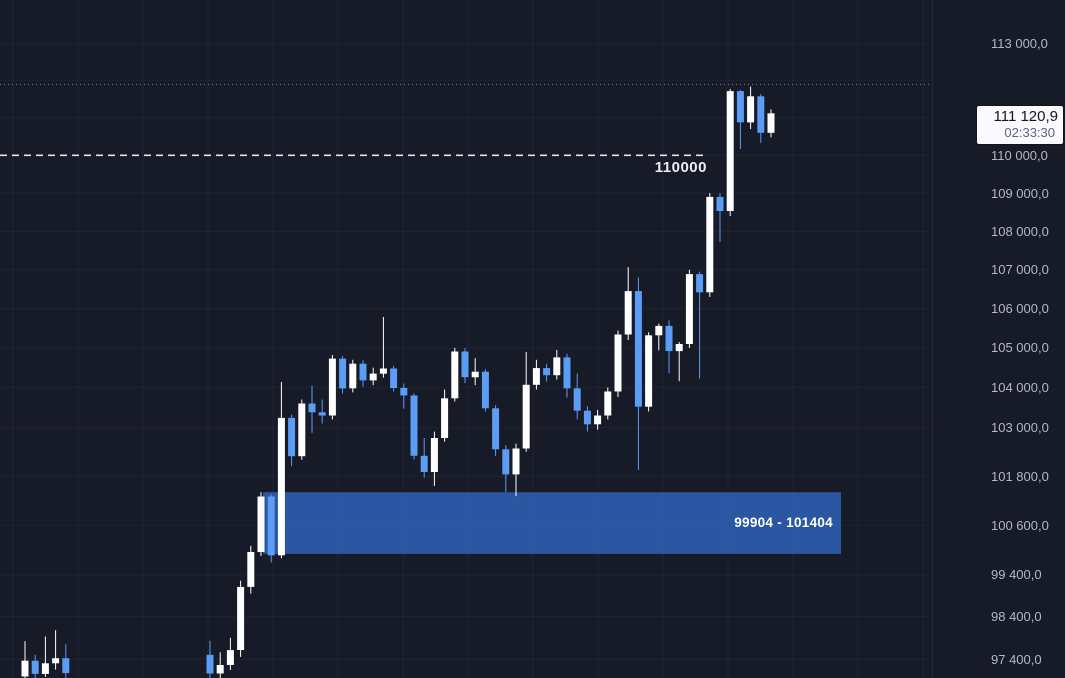 The height and width of the screenshot is (678, 1065). Describe the element at coordinates (1020, 308) in the screenshot. I see `price-axis-label: 106 000,0` at that location.